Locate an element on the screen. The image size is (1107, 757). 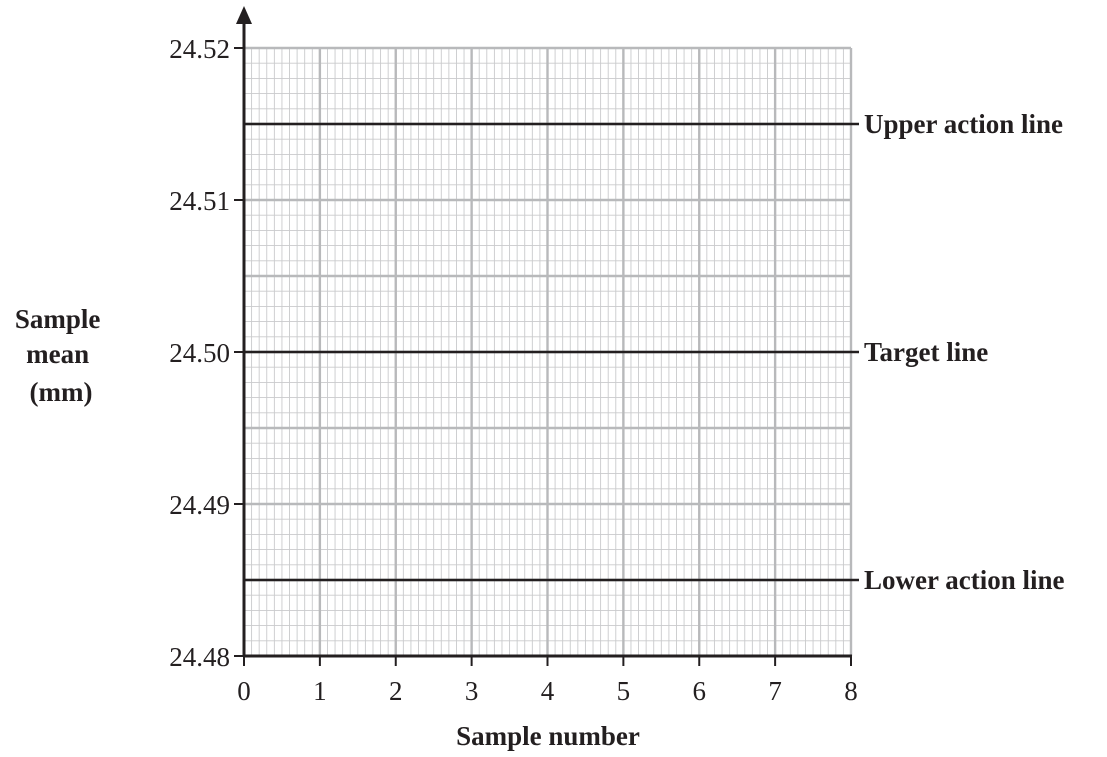
y-tick-label: 24.48 is located at coordinates (199, 657).